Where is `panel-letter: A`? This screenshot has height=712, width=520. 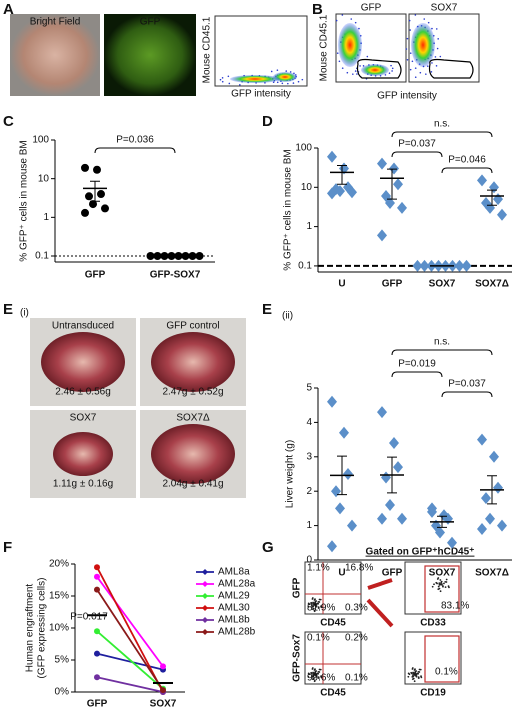
panel-letter: A is located at coordinates (8, 9).